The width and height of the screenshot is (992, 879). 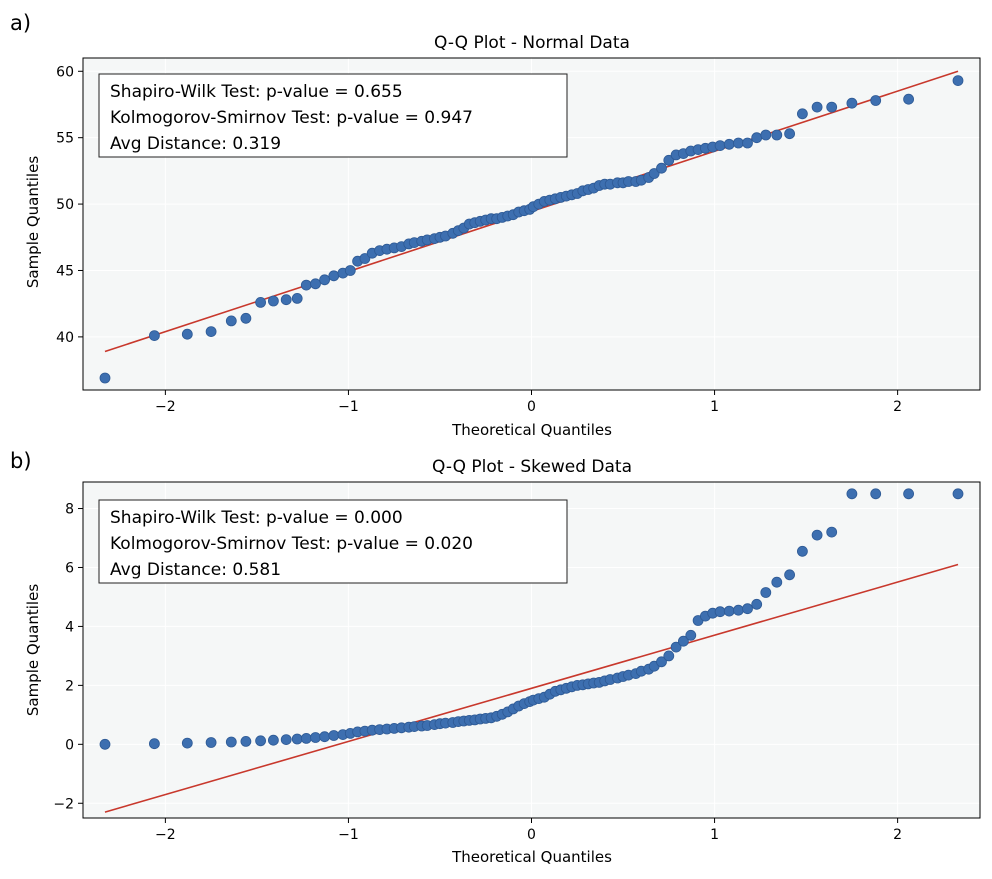 I want to click on panel-b-title: Q-Q Plot - Skewed Data, so click(x=532, y=467).